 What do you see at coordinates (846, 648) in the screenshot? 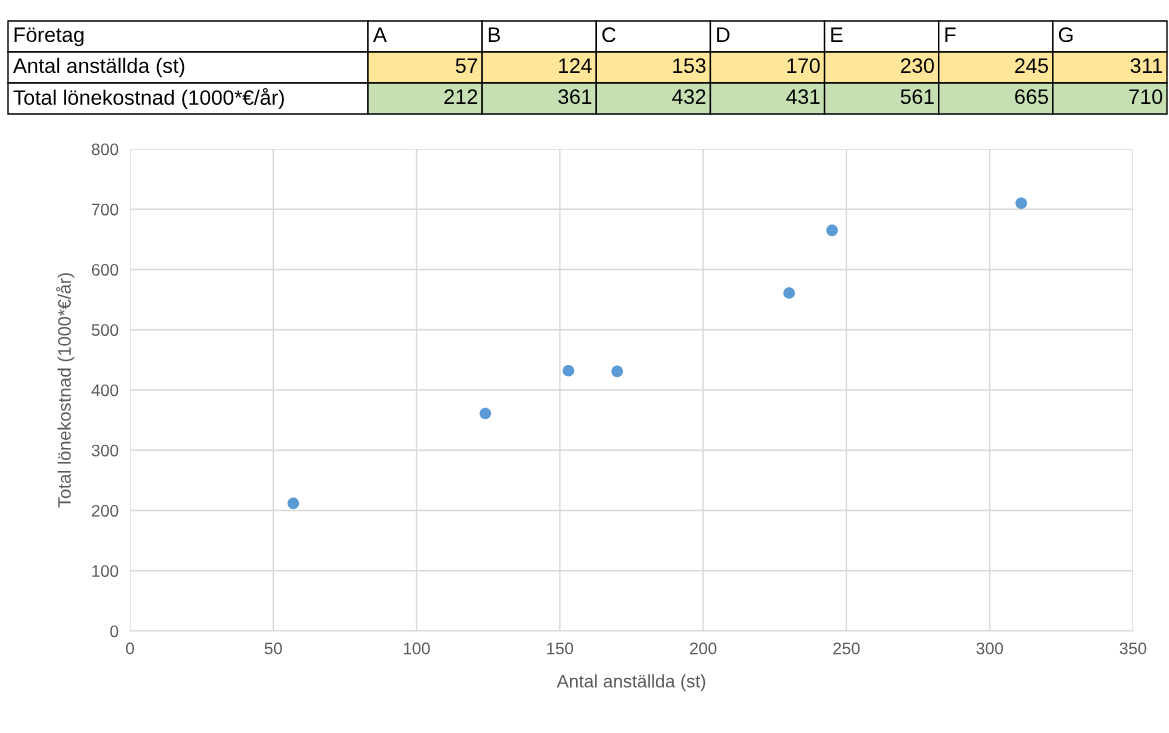
I see `x-tick-label: 250` at bounding box center [846, 648].